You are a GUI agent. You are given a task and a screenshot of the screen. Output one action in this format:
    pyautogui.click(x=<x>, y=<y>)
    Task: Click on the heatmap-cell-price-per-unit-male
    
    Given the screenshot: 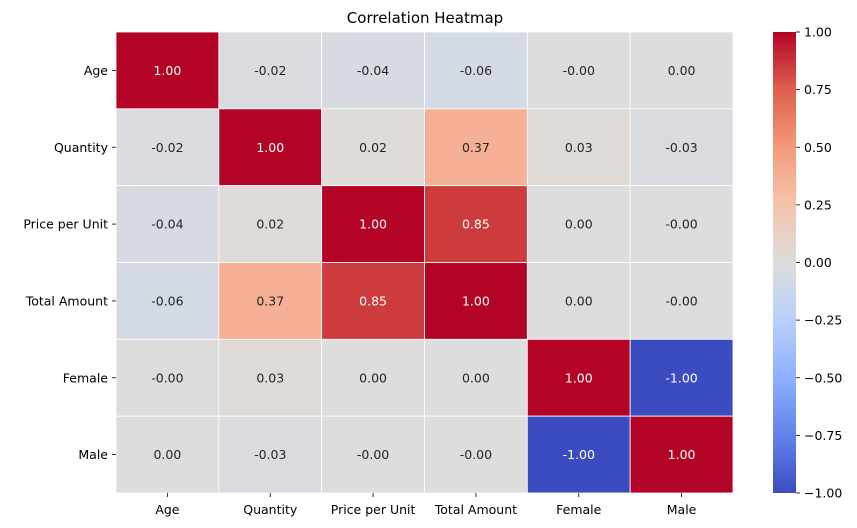 What is the action you would take?
    pyautogui.click(x=681, y=224)
    